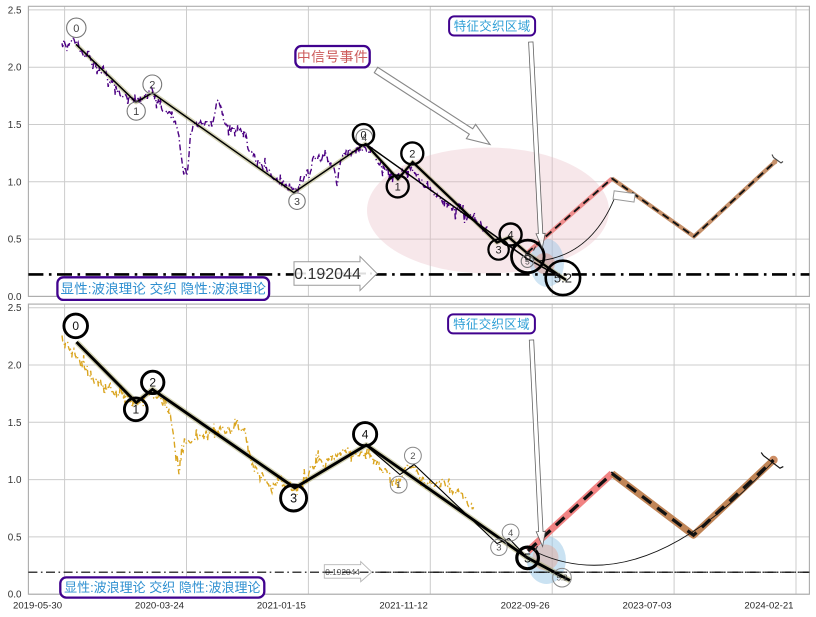 Image resolution: width=816 pixels, height=617 pixels. I want to click on svg-text: 2022-09-26, so click(525, 606).